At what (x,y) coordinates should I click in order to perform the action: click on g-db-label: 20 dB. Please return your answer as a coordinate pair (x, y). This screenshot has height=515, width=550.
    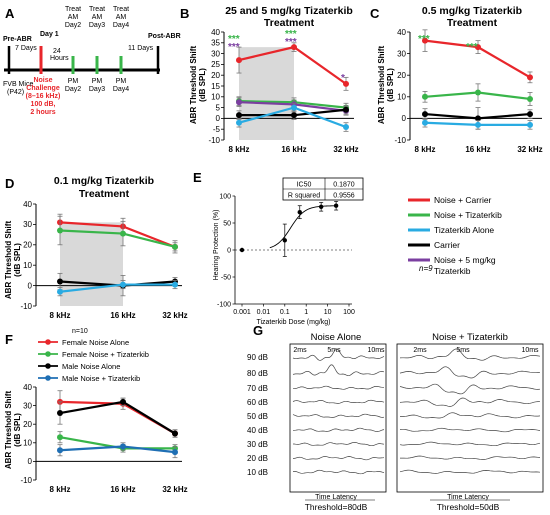
    Looking at the image, I should click on (257, 458).